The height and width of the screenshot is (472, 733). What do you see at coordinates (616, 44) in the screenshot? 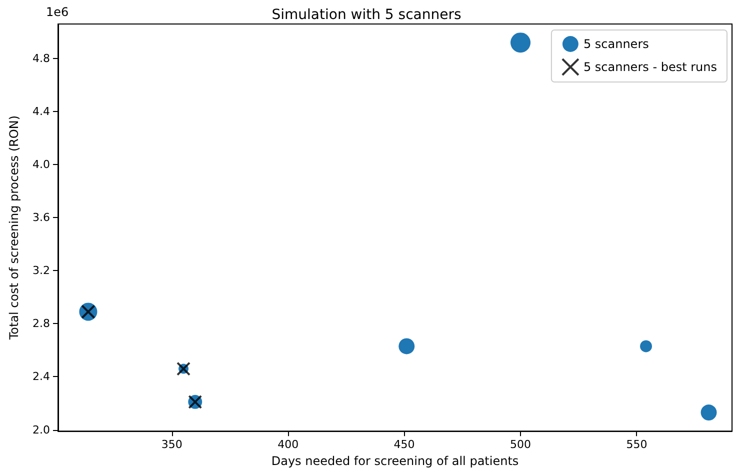
I see `legend-label: 5 scanners` at bounding box center [616, 44].